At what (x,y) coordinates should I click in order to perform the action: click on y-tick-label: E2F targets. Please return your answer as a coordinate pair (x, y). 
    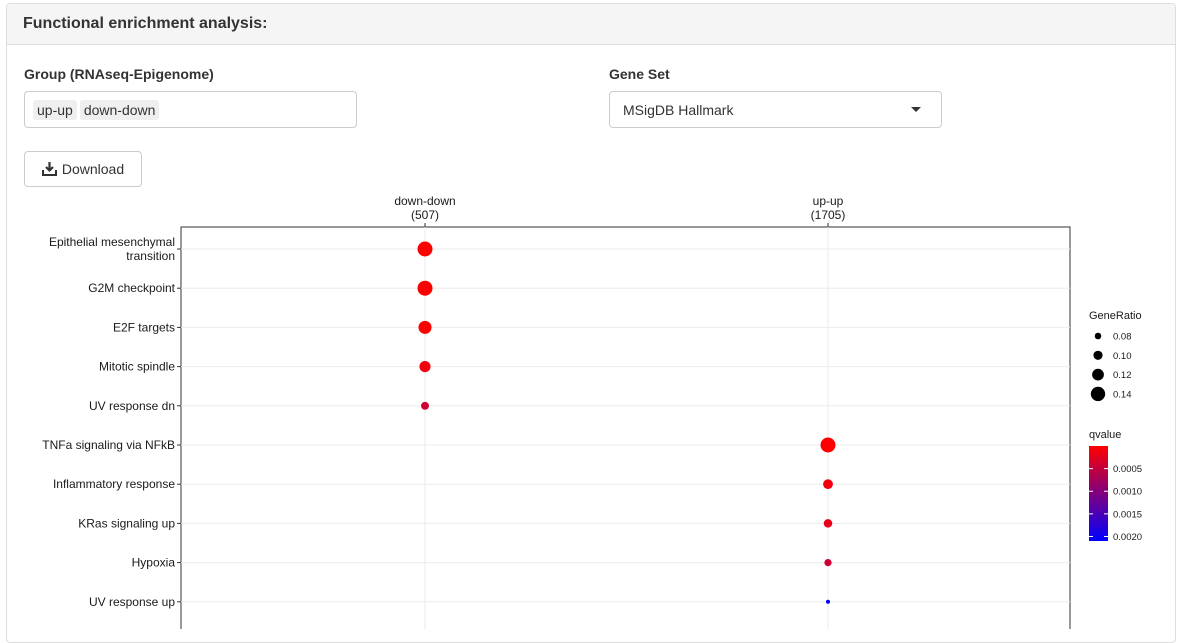
    Looking at the image, I should click on (144, 327).